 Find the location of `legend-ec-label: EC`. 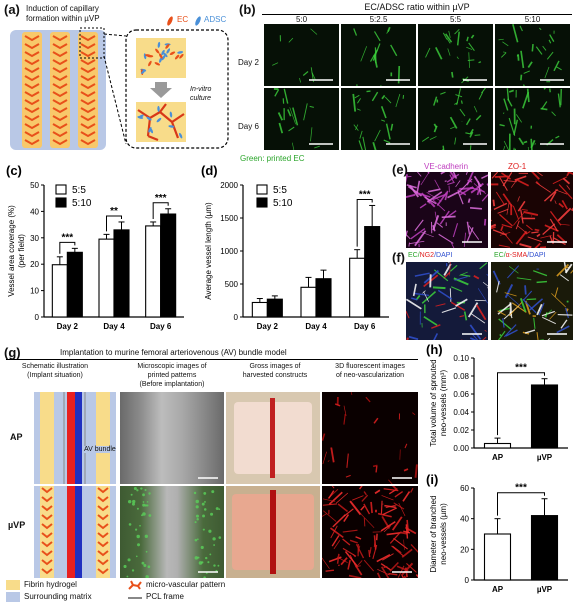

legend-ec-label: EC is located at coordinates (183, 19).